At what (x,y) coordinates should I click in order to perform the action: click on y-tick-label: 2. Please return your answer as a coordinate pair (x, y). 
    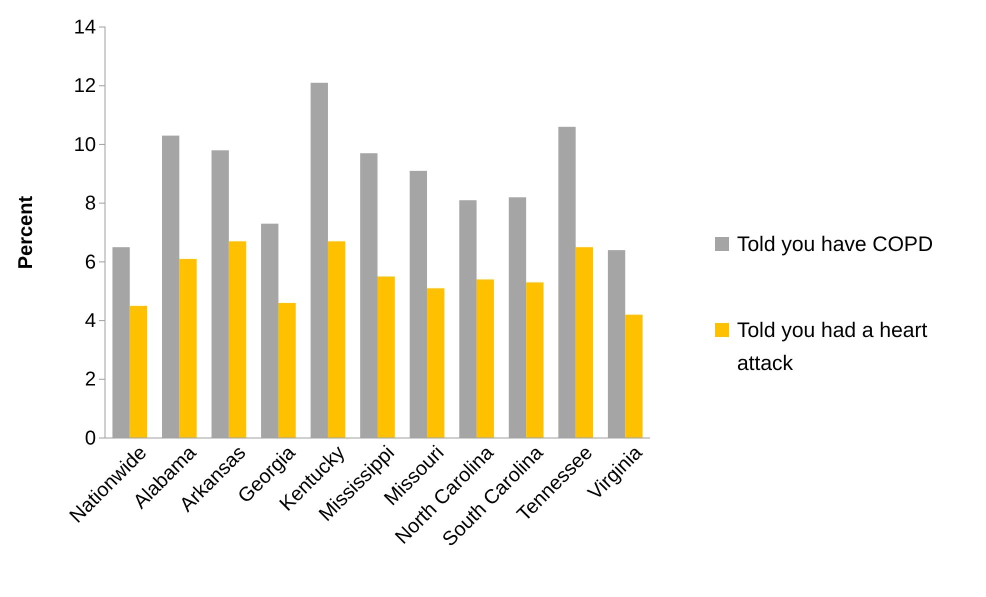
    Looking at the image, I should click on (90, 379).